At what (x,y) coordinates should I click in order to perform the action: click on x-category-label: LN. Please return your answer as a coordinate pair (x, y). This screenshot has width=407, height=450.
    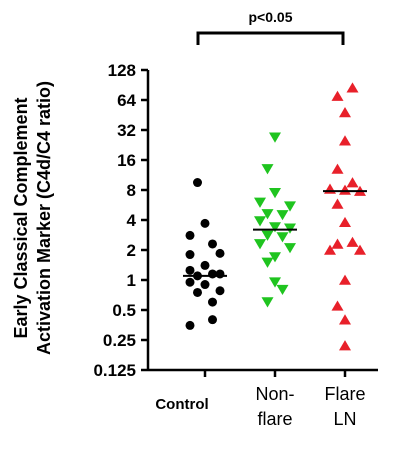
    Looking at the image, I should click on (344, 419).